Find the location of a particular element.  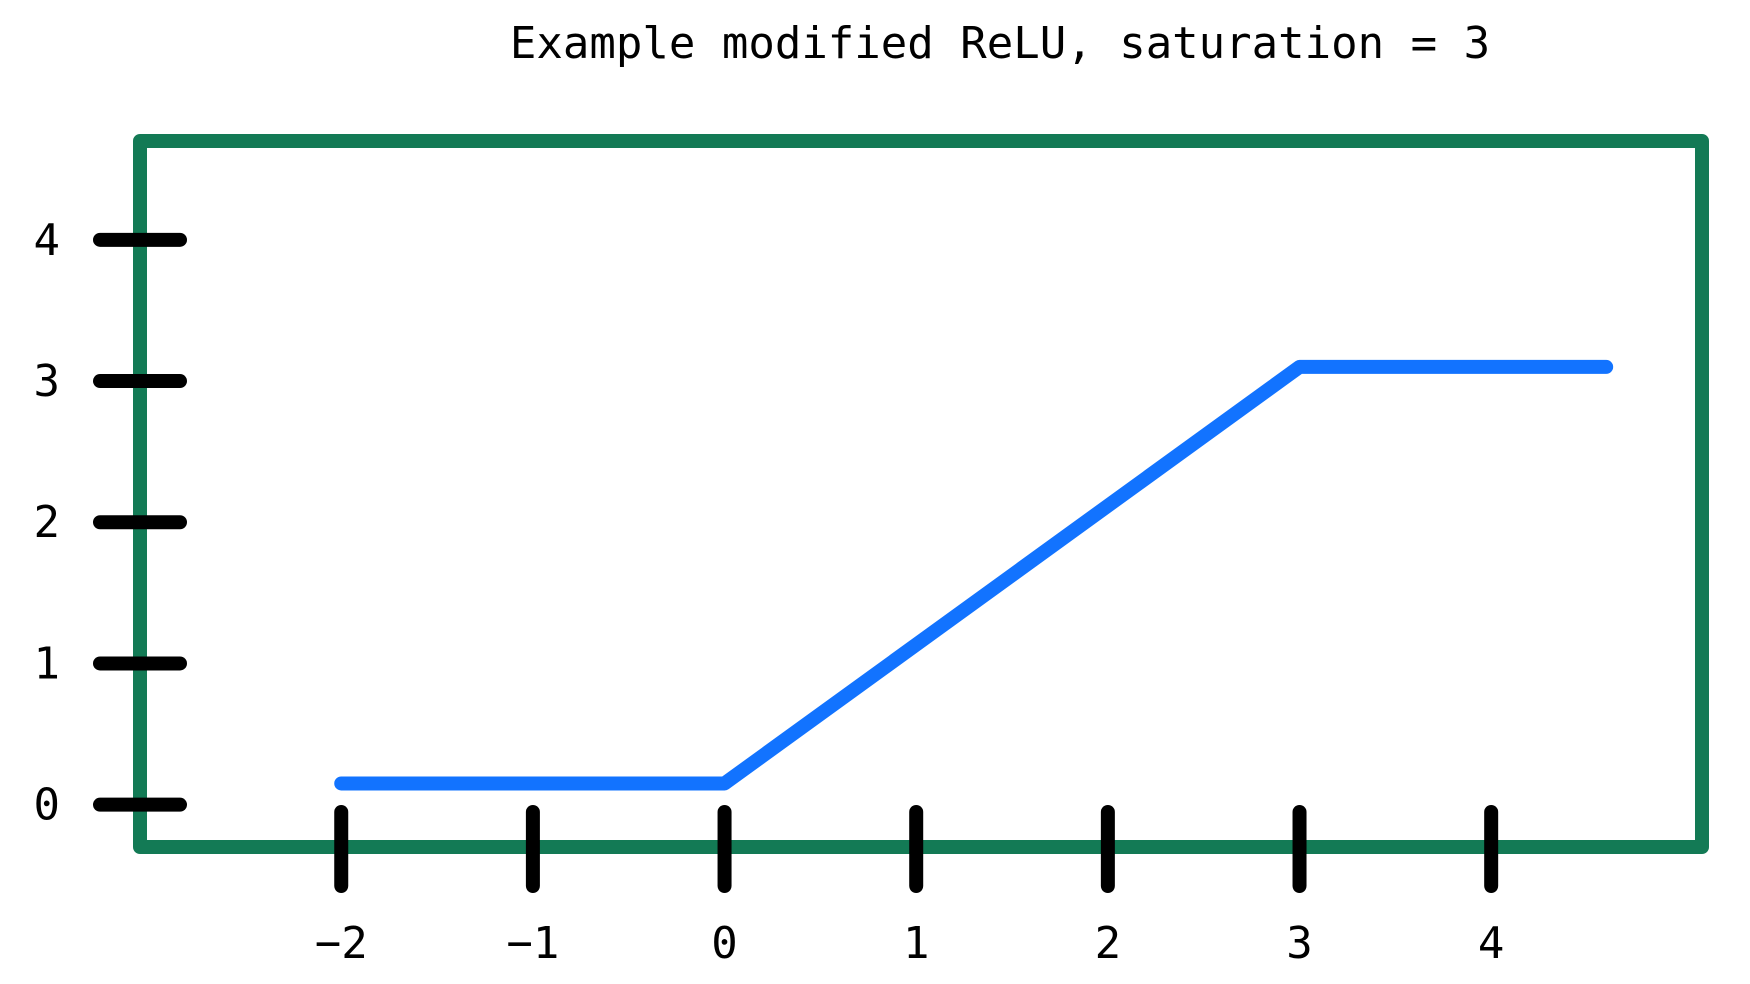

x-tick-label: 1 is located at coordinates (916, 943).